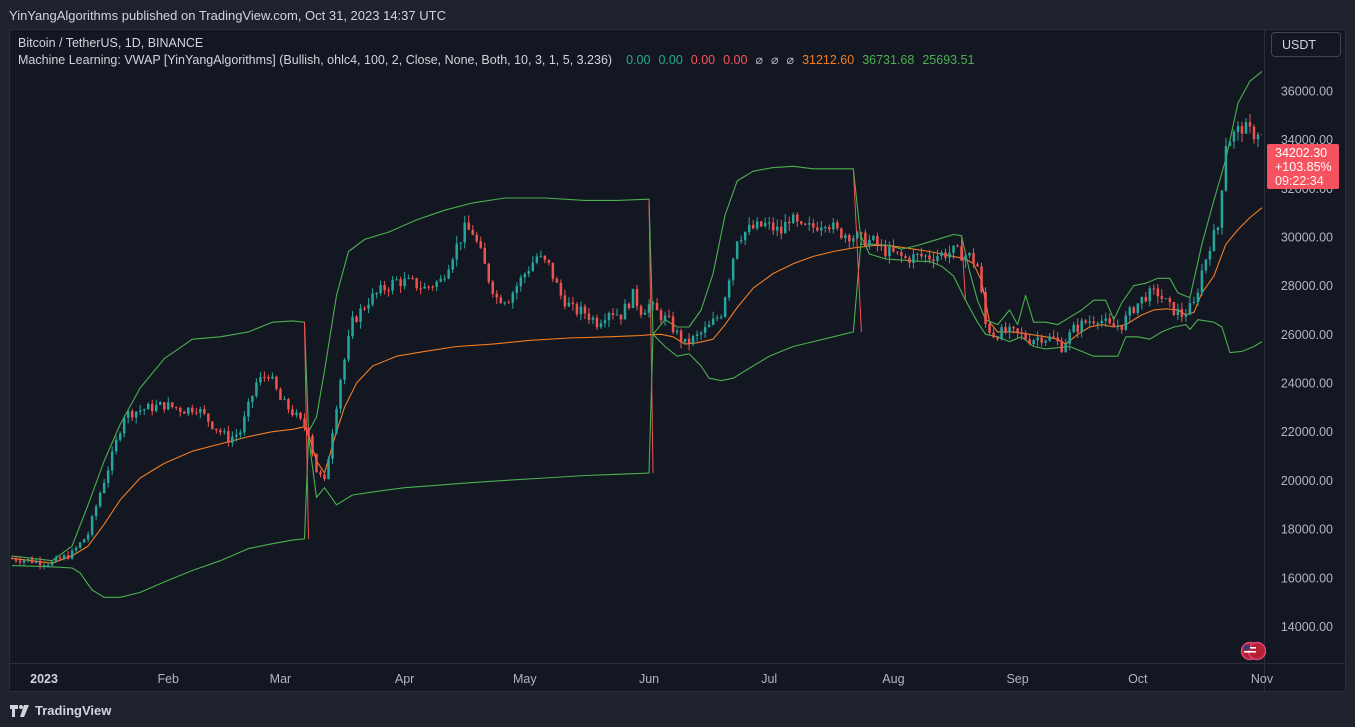 Image resolution: width=1355 pixels, height=727 pixels. I want to click on y-tick-label: 16000.00, so click(1307, 578).